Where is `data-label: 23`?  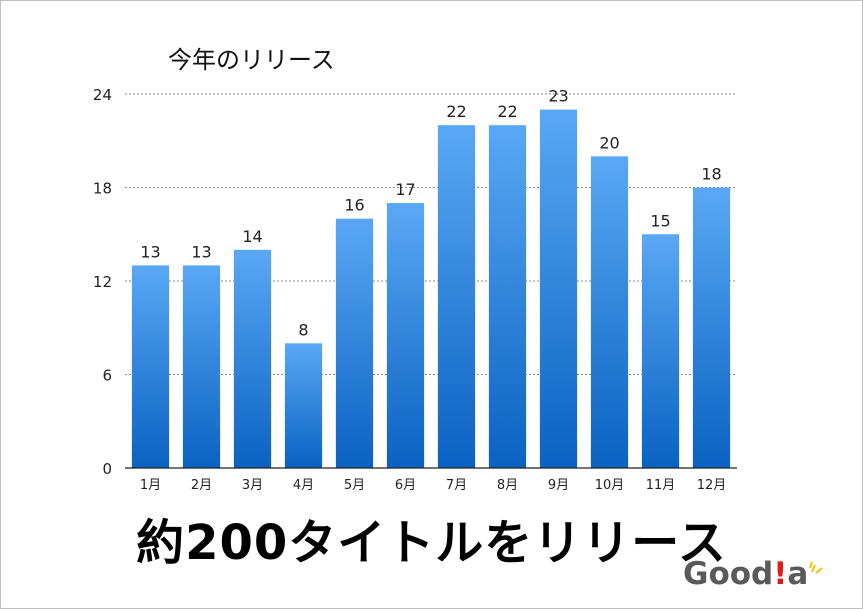 data-label: 23 is located at coordinates (558, 96).